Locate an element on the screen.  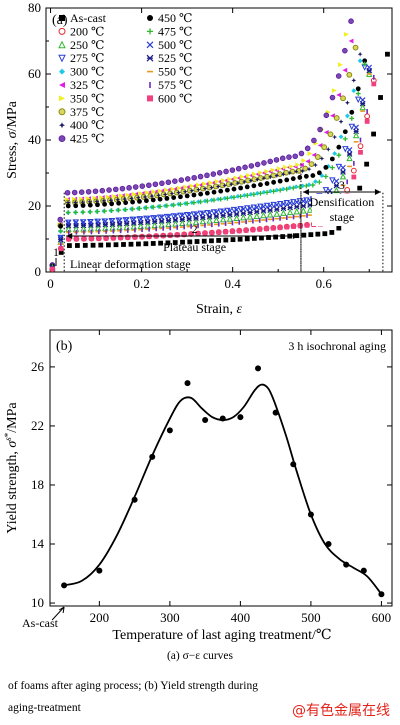
legend-entry: 550 ℃ is located at coordinates (169, 72).